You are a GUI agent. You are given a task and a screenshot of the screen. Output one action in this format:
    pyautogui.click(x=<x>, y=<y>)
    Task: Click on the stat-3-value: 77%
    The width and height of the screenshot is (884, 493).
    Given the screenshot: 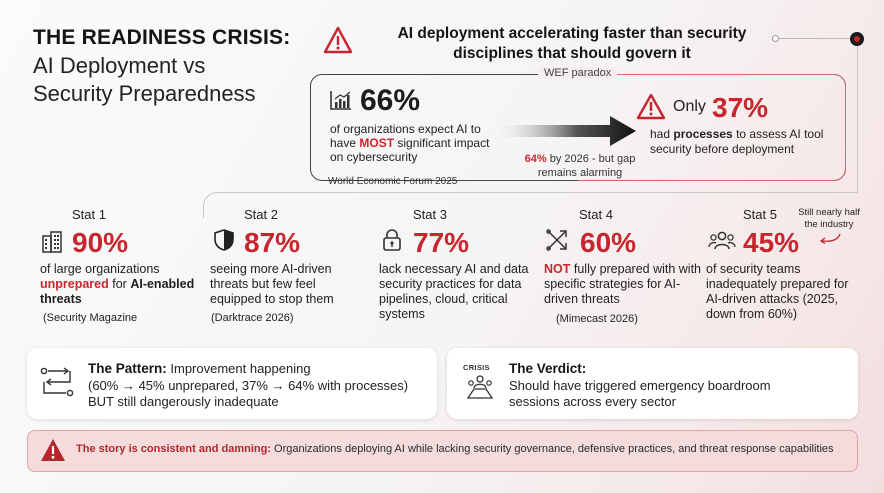 What is the action you would take?
    pyautogui.click(x=441, y=242)
    